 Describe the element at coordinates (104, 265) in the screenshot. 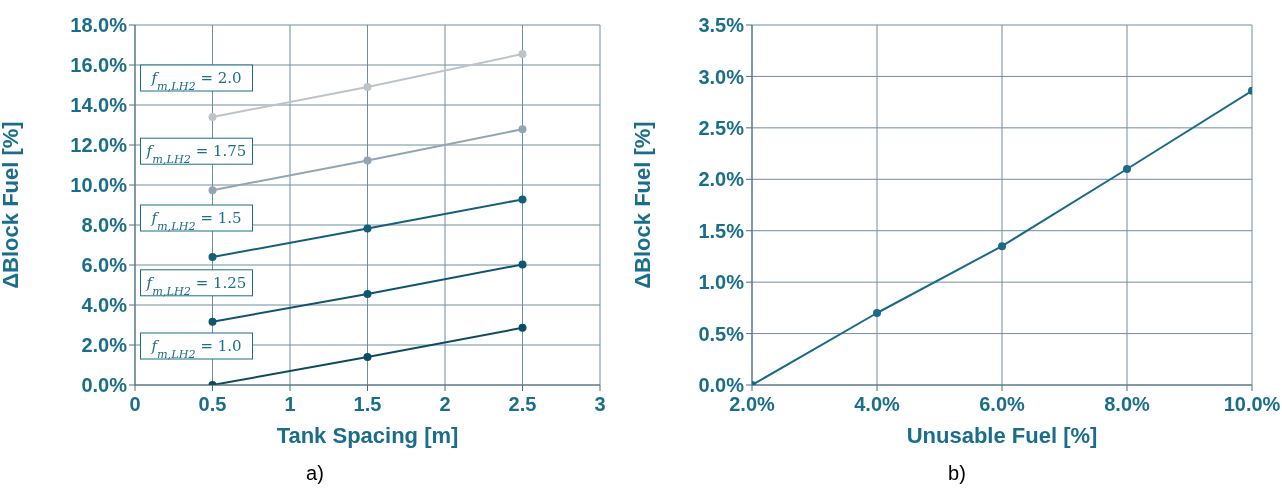

I see `y-tick-label: 6.0%` at that location.